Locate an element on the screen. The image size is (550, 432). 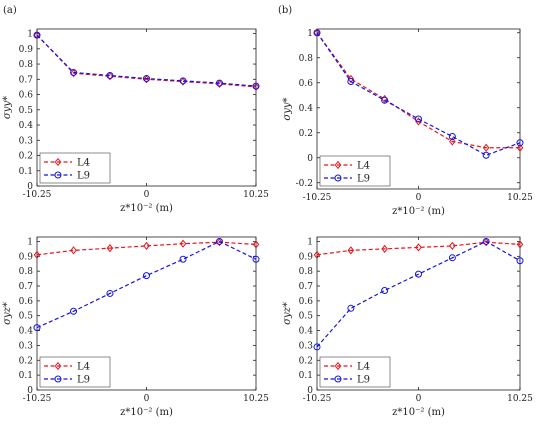
series-l4 is located at coordinates (418, 248).